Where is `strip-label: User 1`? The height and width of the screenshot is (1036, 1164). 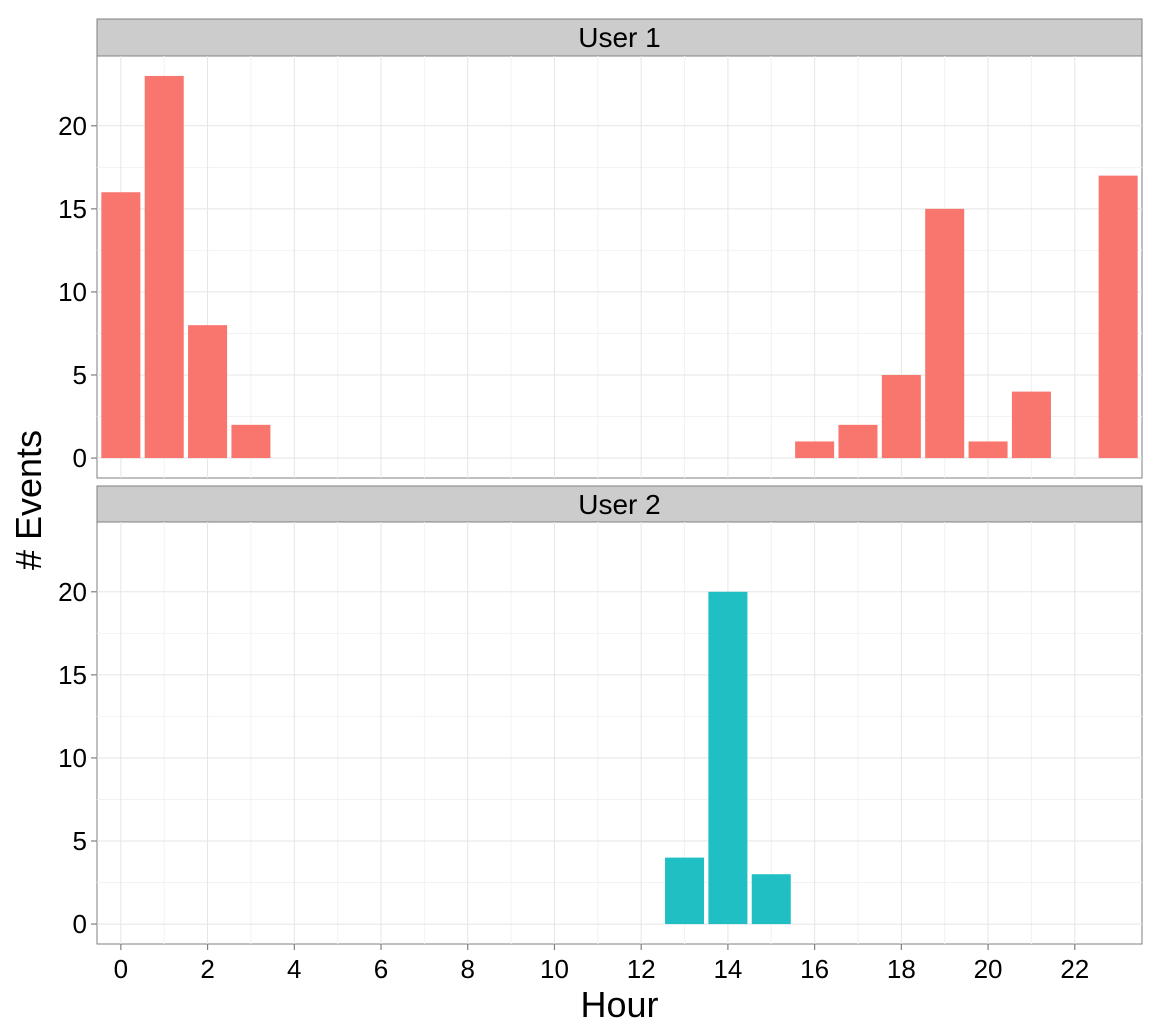
strip-label: User 1 is located at coordinates (619, 37).